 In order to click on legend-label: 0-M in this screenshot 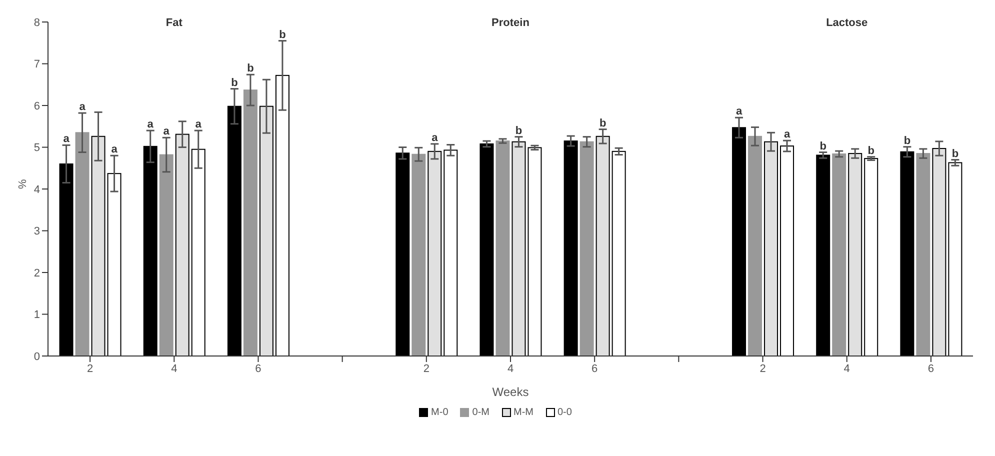, I will do `click(480, 412)`.